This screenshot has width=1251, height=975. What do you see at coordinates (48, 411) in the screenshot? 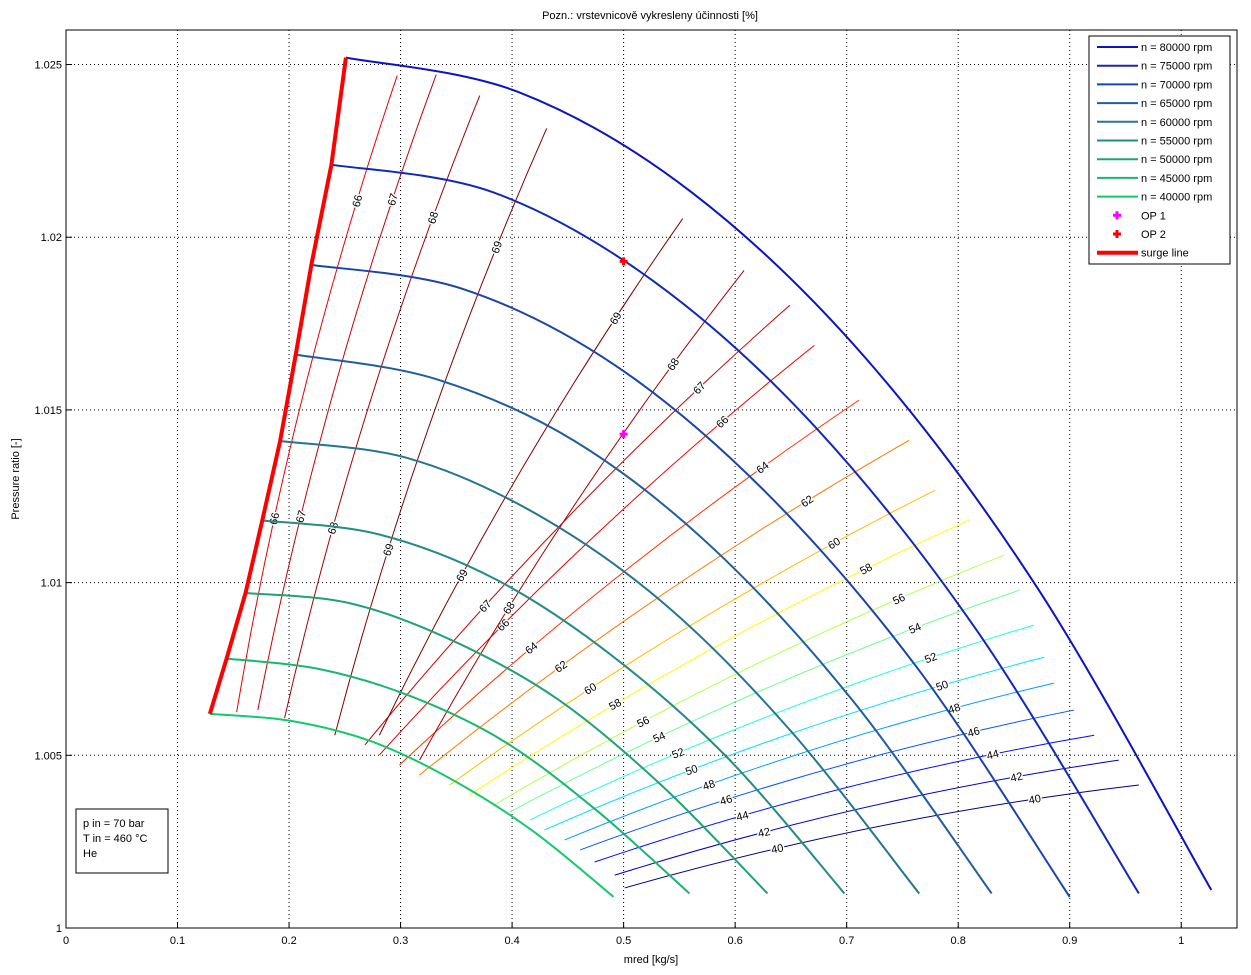
I see `y-tick-label: 1.015` at bounding box center [48, 411].